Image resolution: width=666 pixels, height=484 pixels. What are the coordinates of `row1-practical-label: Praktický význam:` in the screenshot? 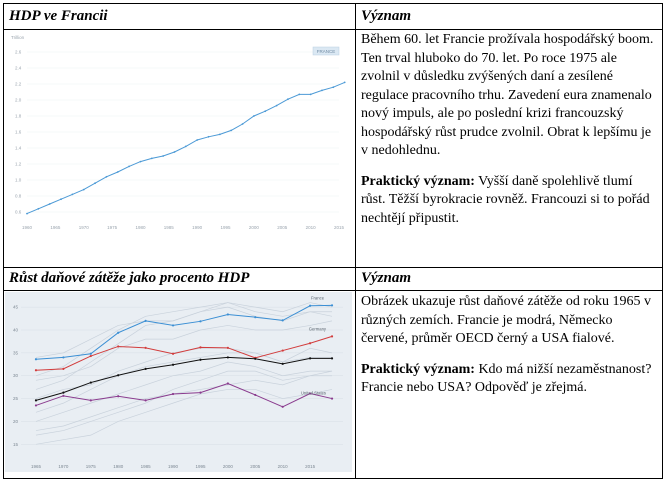 It's located at (418, 181).